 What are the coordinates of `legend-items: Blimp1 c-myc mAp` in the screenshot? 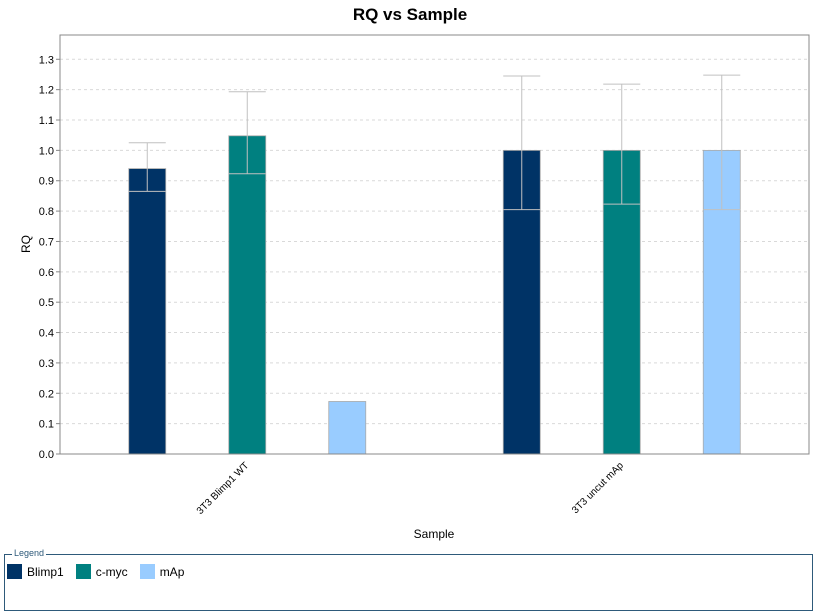 It's located at (101, 571).